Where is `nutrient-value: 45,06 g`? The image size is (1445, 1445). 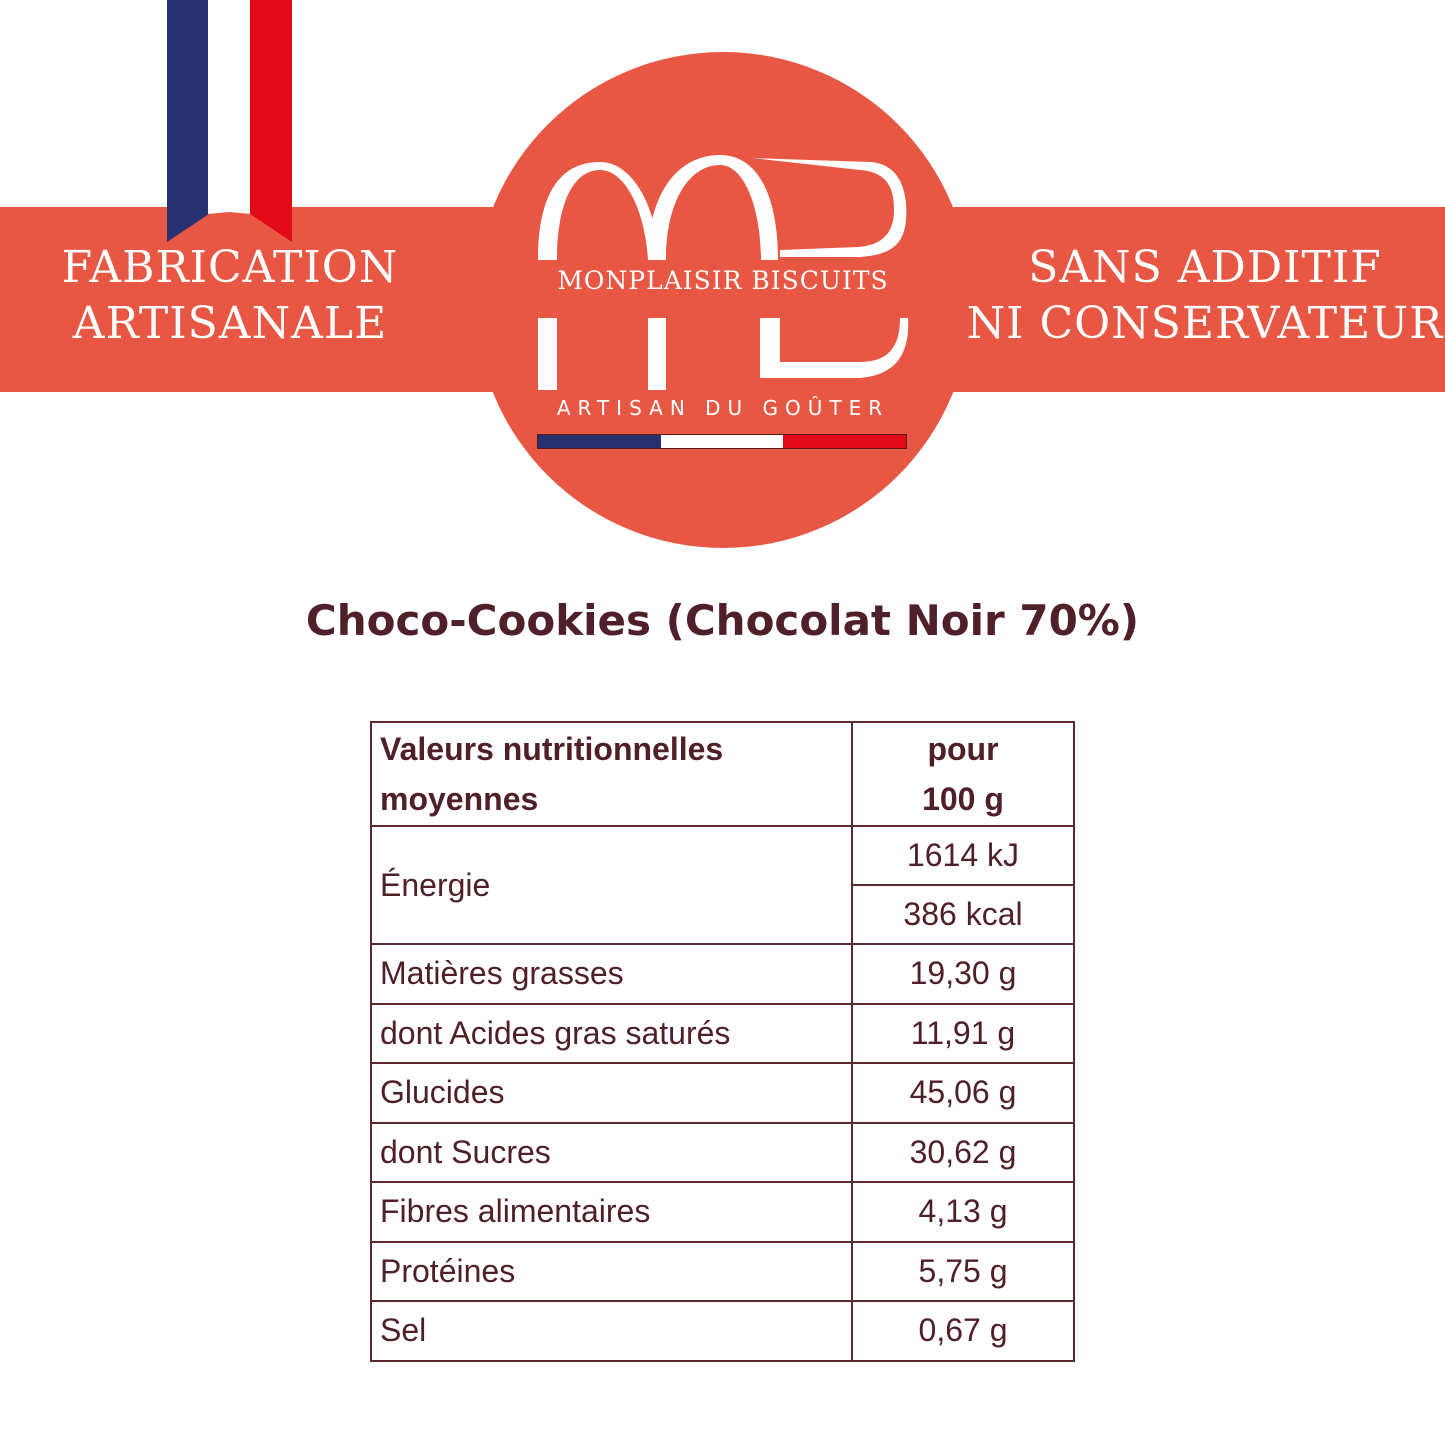 nutrient-value: 45,06 g is located at coordinates (963, 1093).